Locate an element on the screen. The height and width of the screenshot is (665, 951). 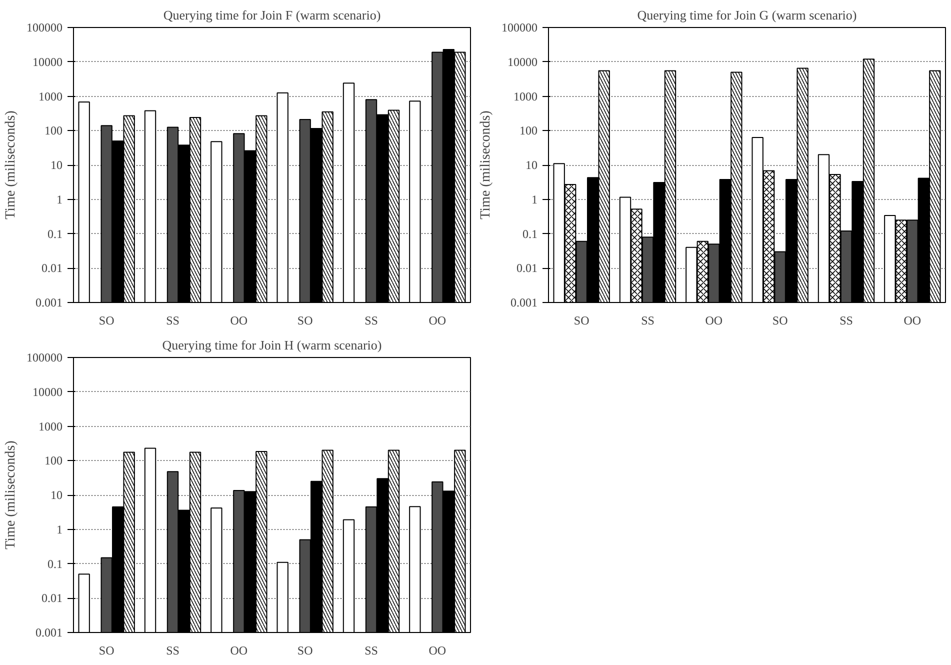
chart-title: Querying time for Join G (warm scenario) is located at coordinates (747, 15).